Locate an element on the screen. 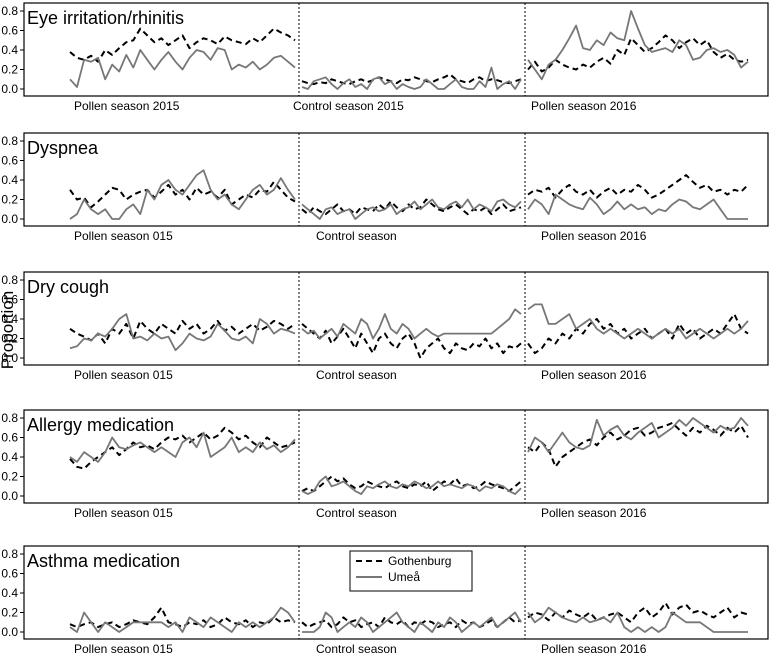  legend-label: Umeå is located at coordinates (404, 577).